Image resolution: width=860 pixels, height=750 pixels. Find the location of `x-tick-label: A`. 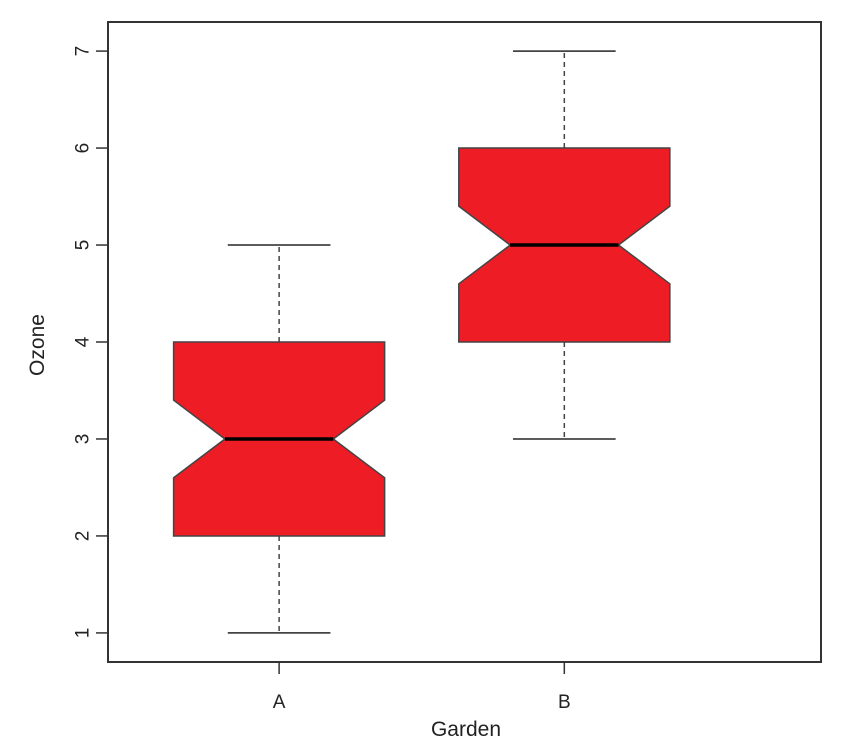

x-tick-label: A is located at coordinates (279, 702).